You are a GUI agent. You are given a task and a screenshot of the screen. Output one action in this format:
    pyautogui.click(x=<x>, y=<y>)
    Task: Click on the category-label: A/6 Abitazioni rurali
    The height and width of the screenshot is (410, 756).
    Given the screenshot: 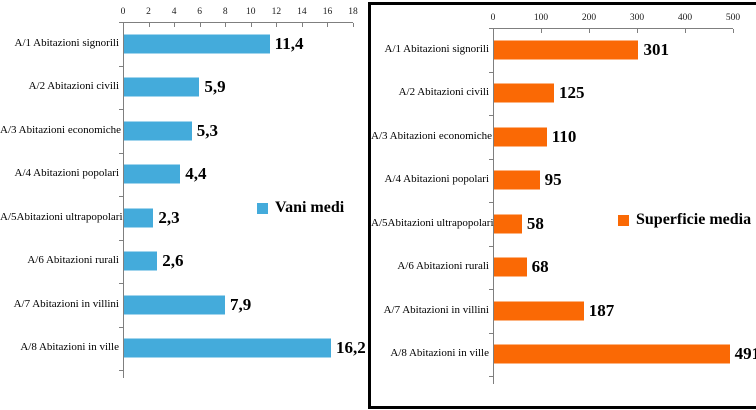 What is the action you would take?
    pyautogui.click(x=443, y=266)
    